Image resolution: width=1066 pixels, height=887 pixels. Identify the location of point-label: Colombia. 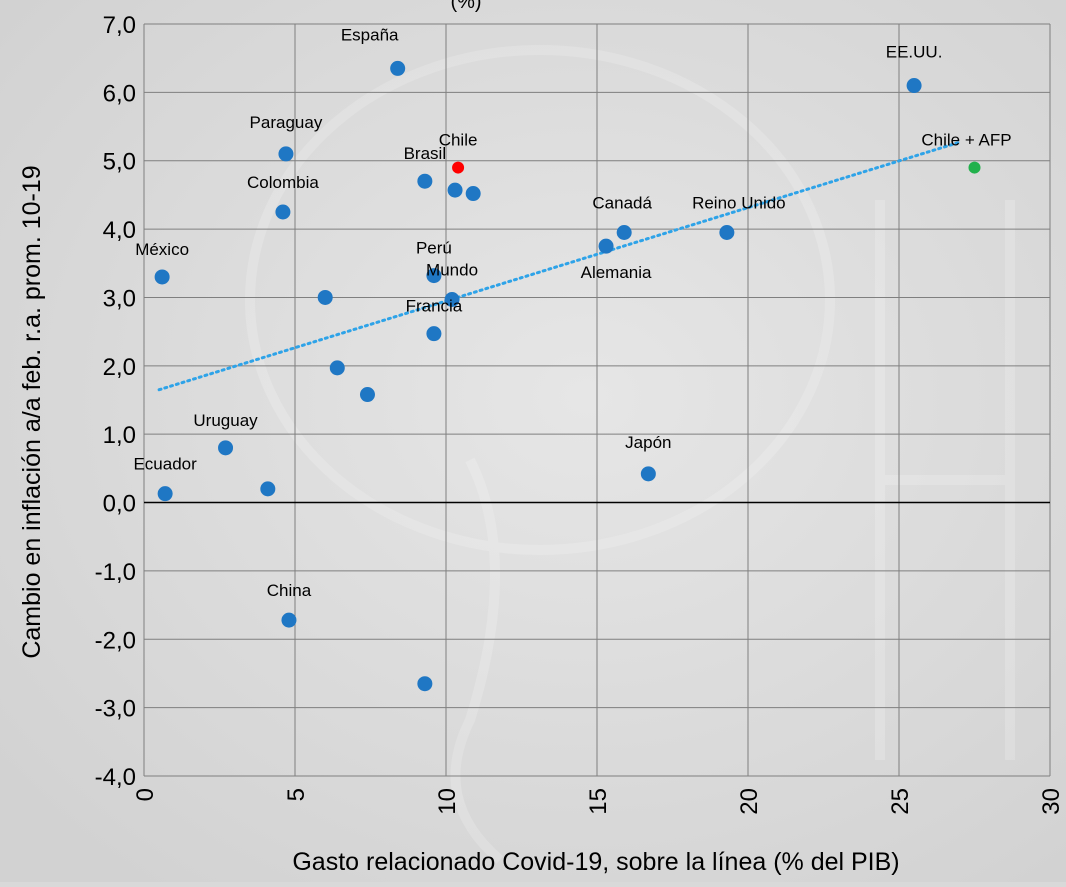
(283, 182).